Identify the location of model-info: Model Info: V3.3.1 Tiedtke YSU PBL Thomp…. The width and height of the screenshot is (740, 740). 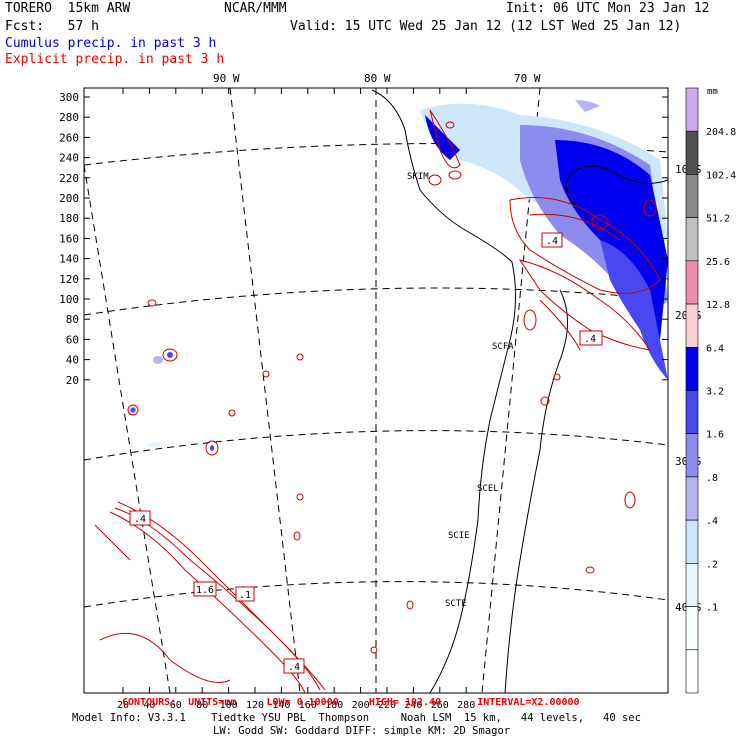
(356, 718).